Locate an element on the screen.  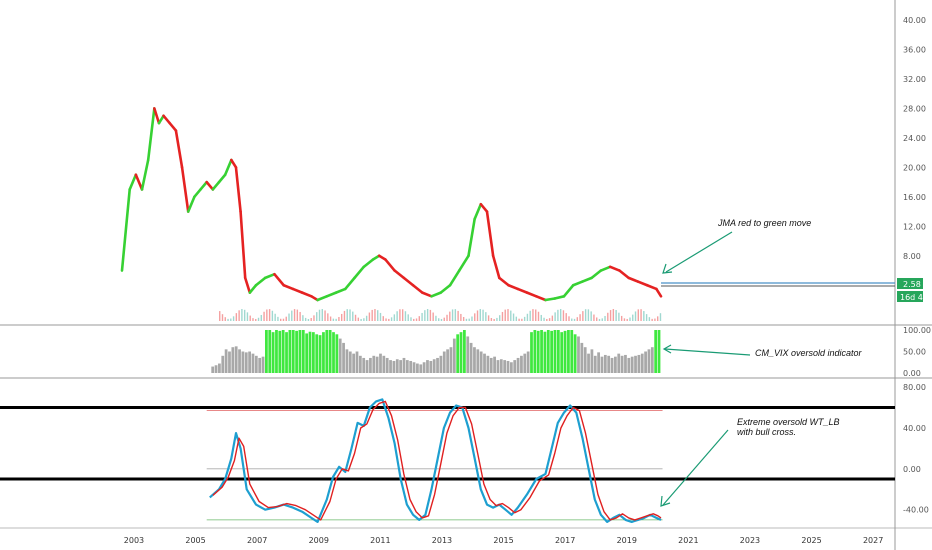
x-tick-label: 2027 is located at coordinates (873, 540).